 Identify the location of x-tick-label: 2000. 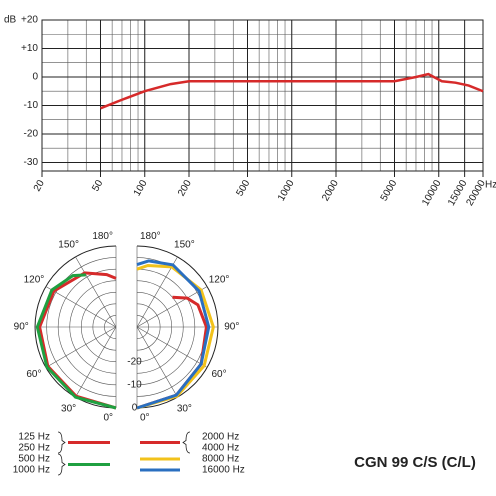
(330, 190).